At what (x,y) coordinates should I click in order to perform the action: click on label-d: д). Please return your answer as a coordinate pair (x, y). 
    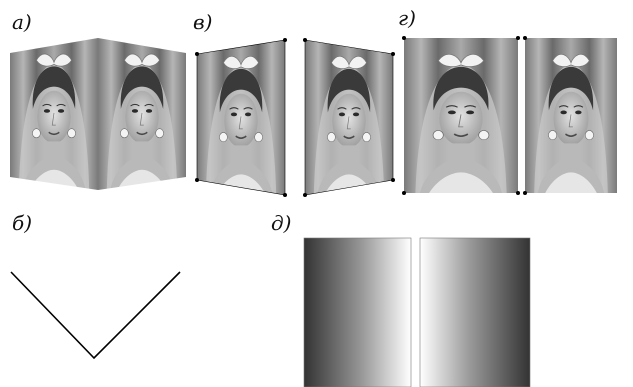
    Looking at the image, I should click on (281, 223).